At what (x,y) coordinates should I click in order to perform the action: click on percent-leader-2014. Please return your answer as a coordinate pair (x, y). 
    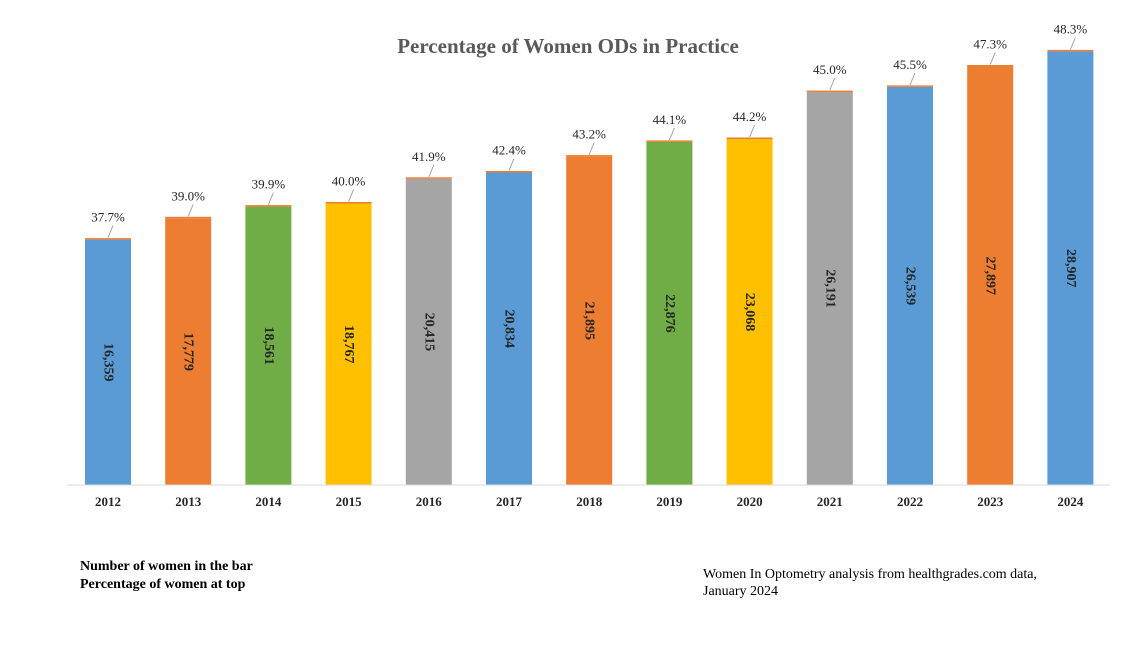
    Looking at the image, I should click on (270, 198).